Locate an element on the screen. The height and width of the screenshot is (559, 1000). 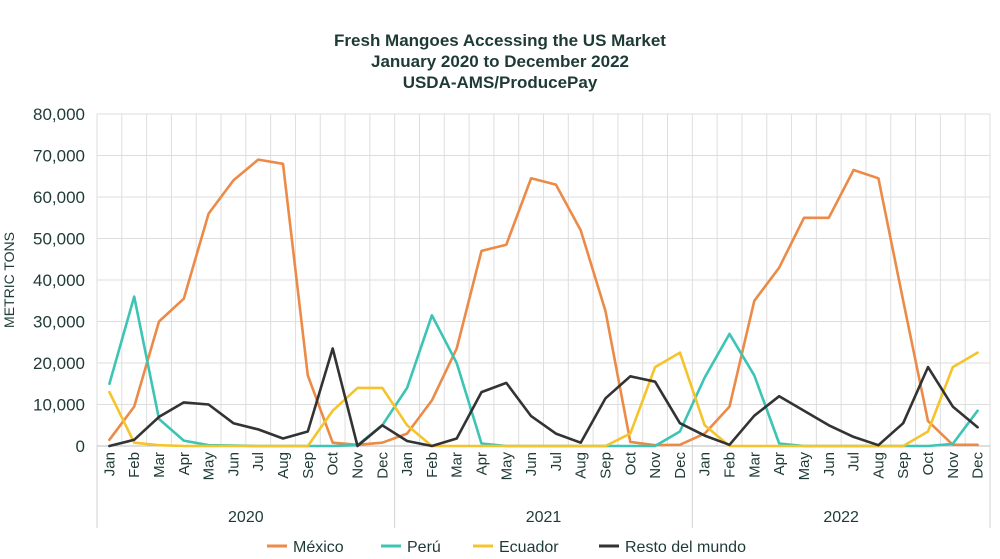
legend-label: Resto del mundo is located at coordinates (685, 547).